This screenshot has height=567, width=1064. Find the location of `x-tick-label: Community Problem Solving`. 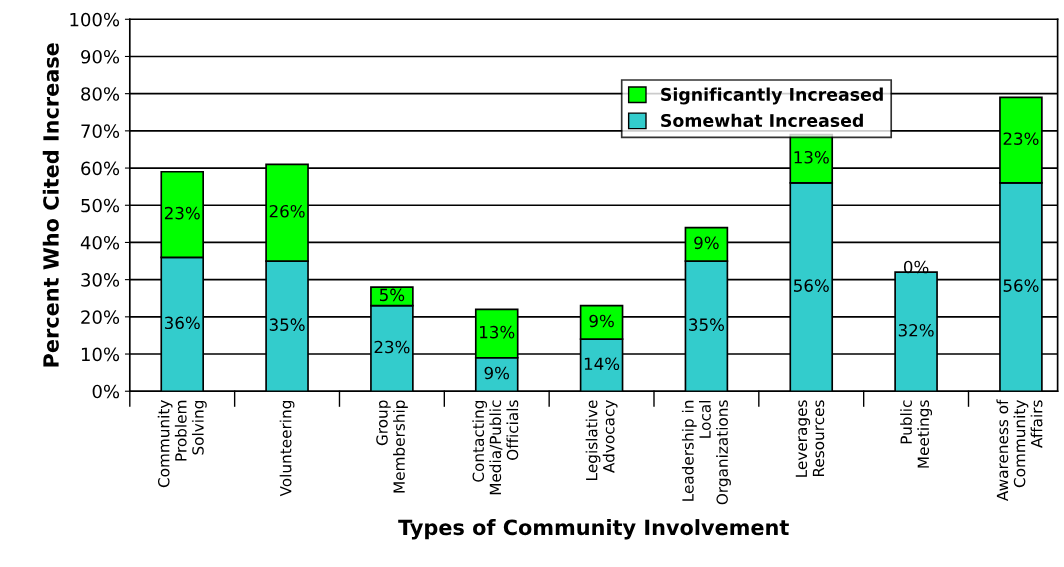

x-tick-label: Community Problem Solving is located at coordinates (182, 444).